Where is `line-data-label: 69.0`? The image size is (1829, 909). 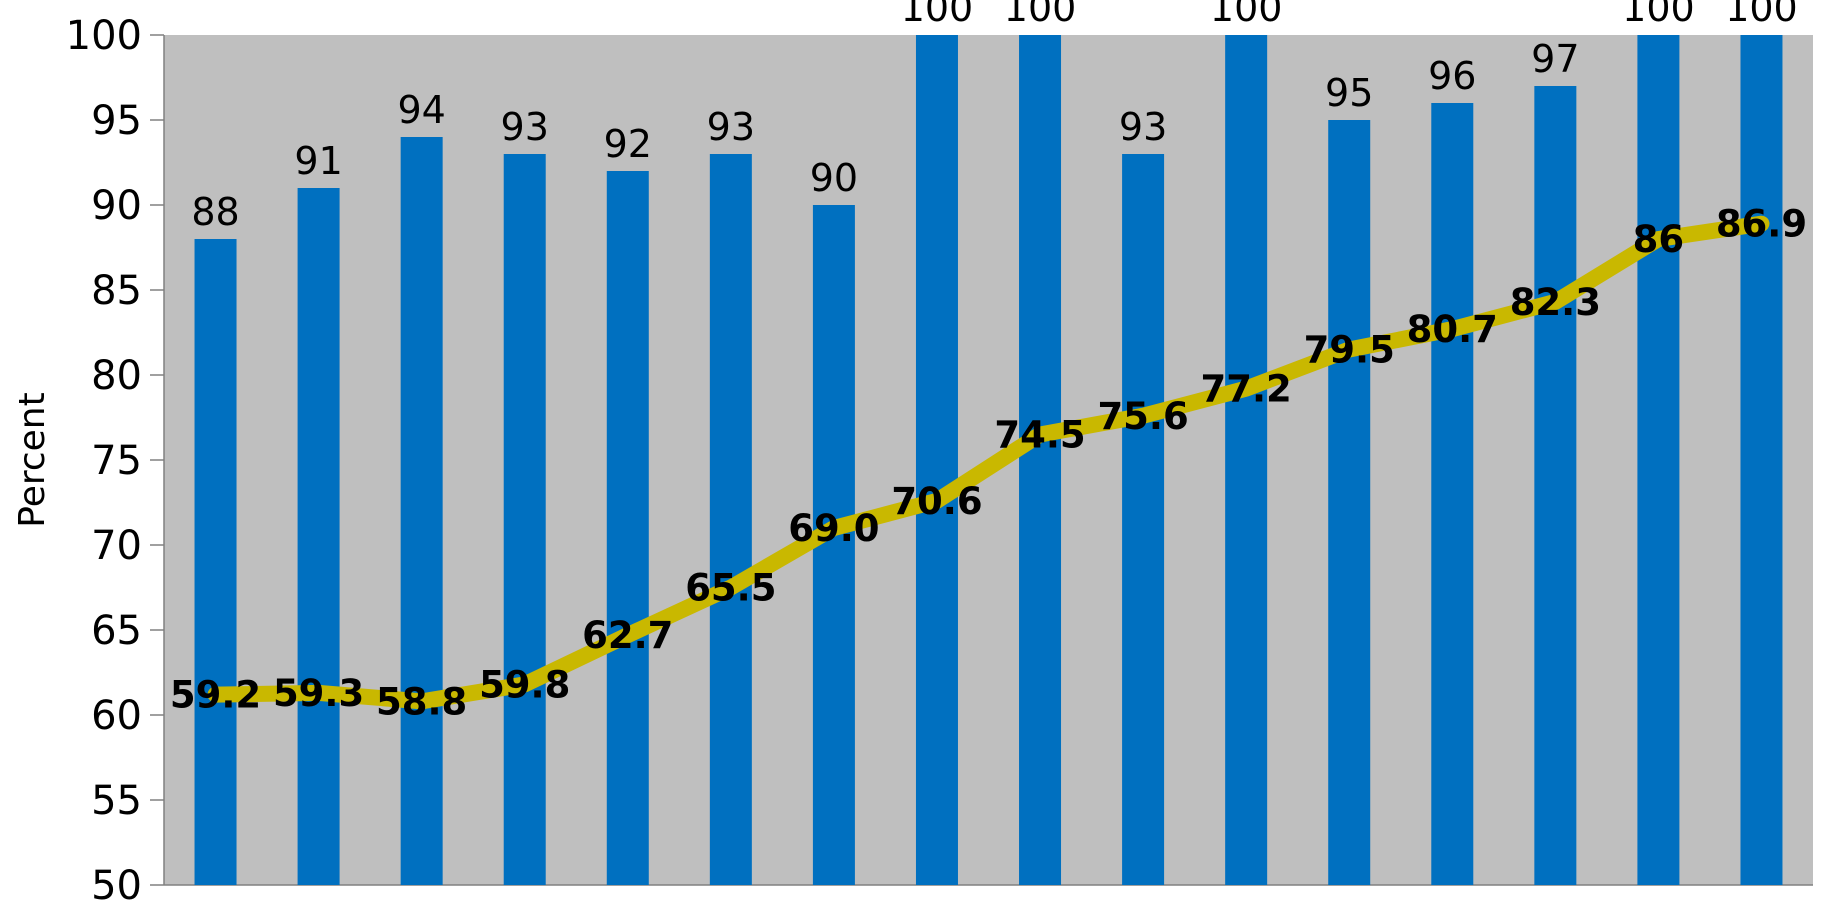
line-data-label: 69.0 is located at coordinates (833, 528).